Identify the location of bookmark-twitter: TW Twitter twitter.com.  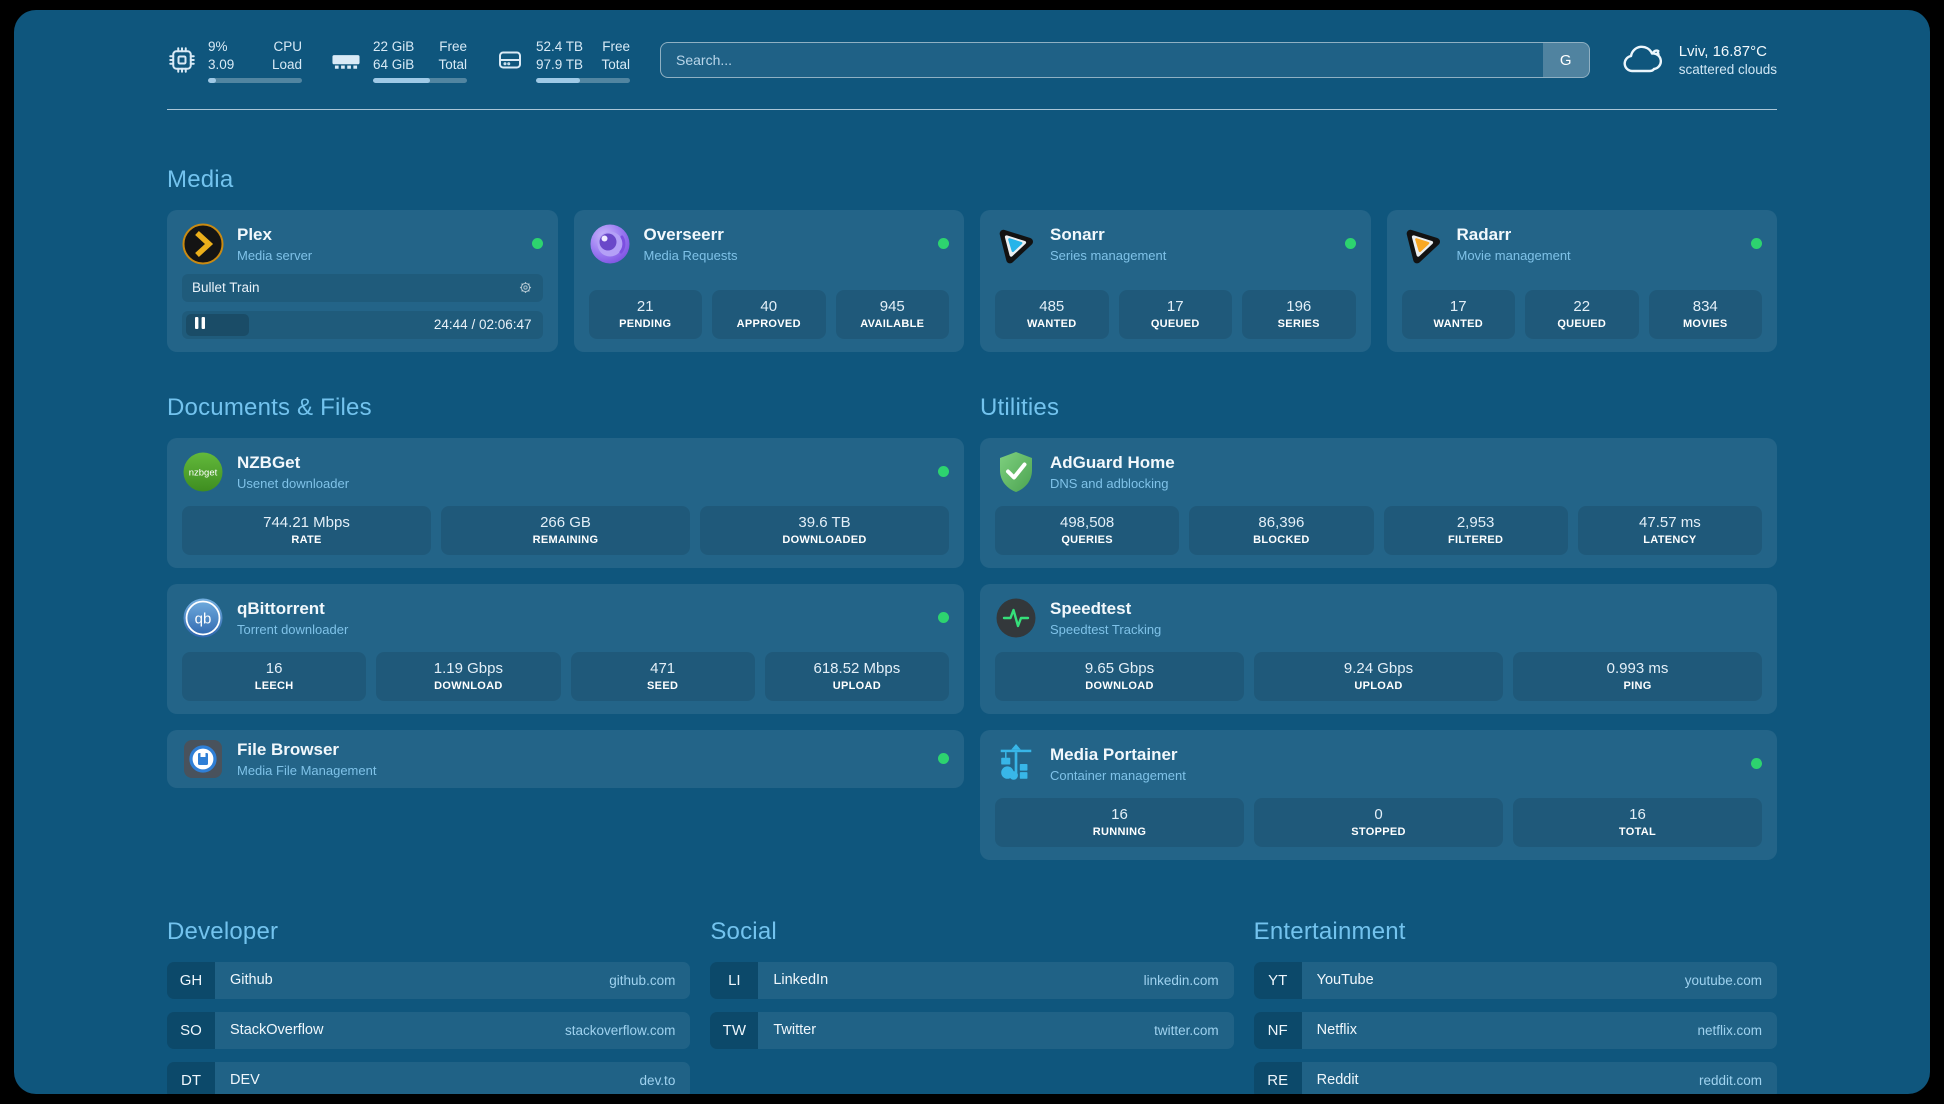
(972, 1030).